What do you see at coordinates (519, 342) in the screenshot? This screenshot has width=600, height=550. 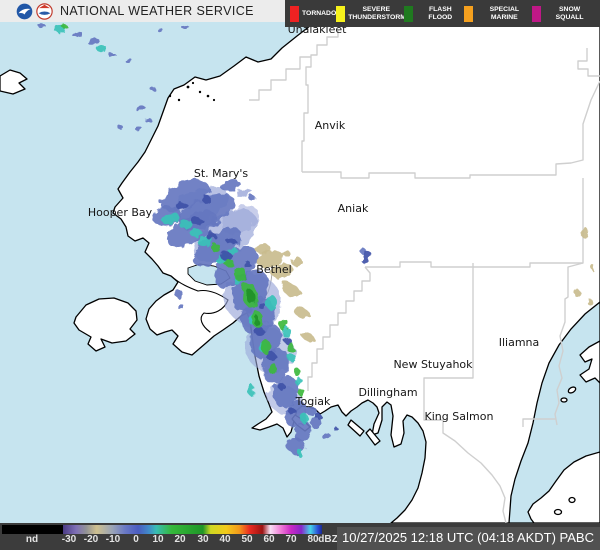 I see `city-label: Iliamna` at bounding box center [519, 342].